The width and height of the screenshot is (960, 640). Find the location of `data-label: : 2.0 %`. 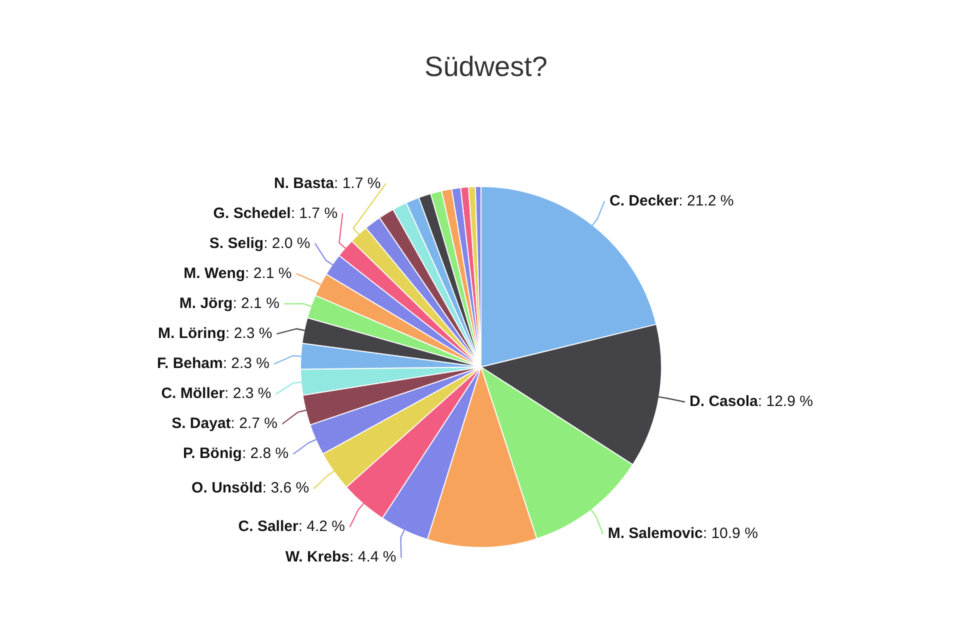

data-label: : 2.0 % is located at coordinates (287, 243).